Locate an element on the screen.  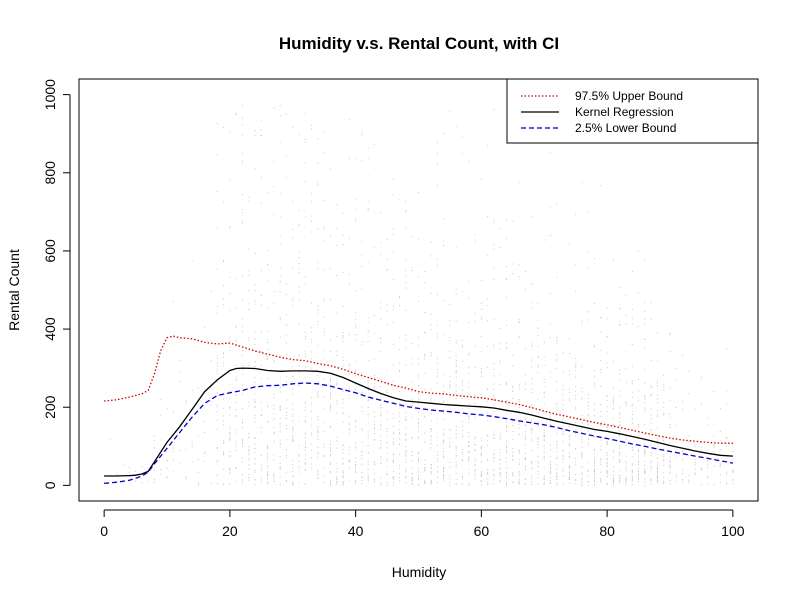
legend-label: 2.5% Lower Bound is located at coordinates (625, 128).